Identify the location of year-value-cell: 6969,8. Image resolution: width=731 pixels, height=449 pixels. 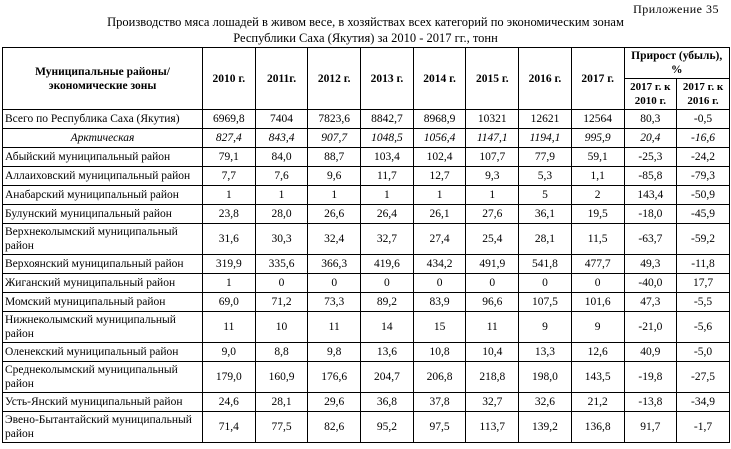
(229, 119).